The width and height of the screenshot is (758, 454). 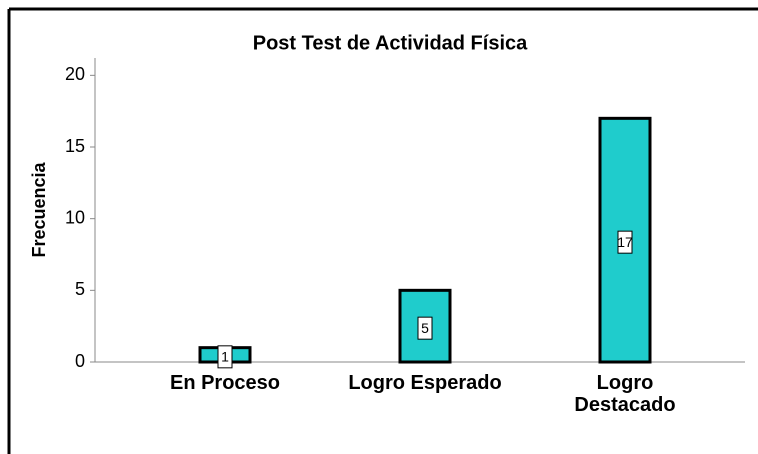 I want to click on y-tick-label: 0, so click(x=80, y=361).